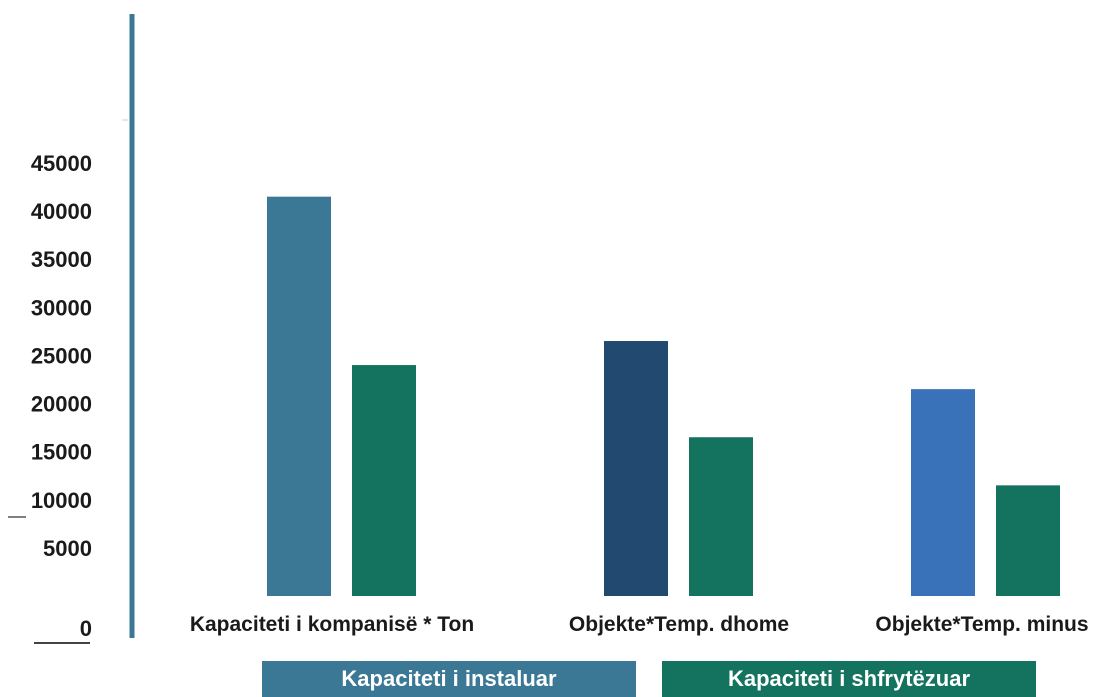 The image size is (1111, 697). I want to click on y-tick-label: 20000, so click(61, 404).